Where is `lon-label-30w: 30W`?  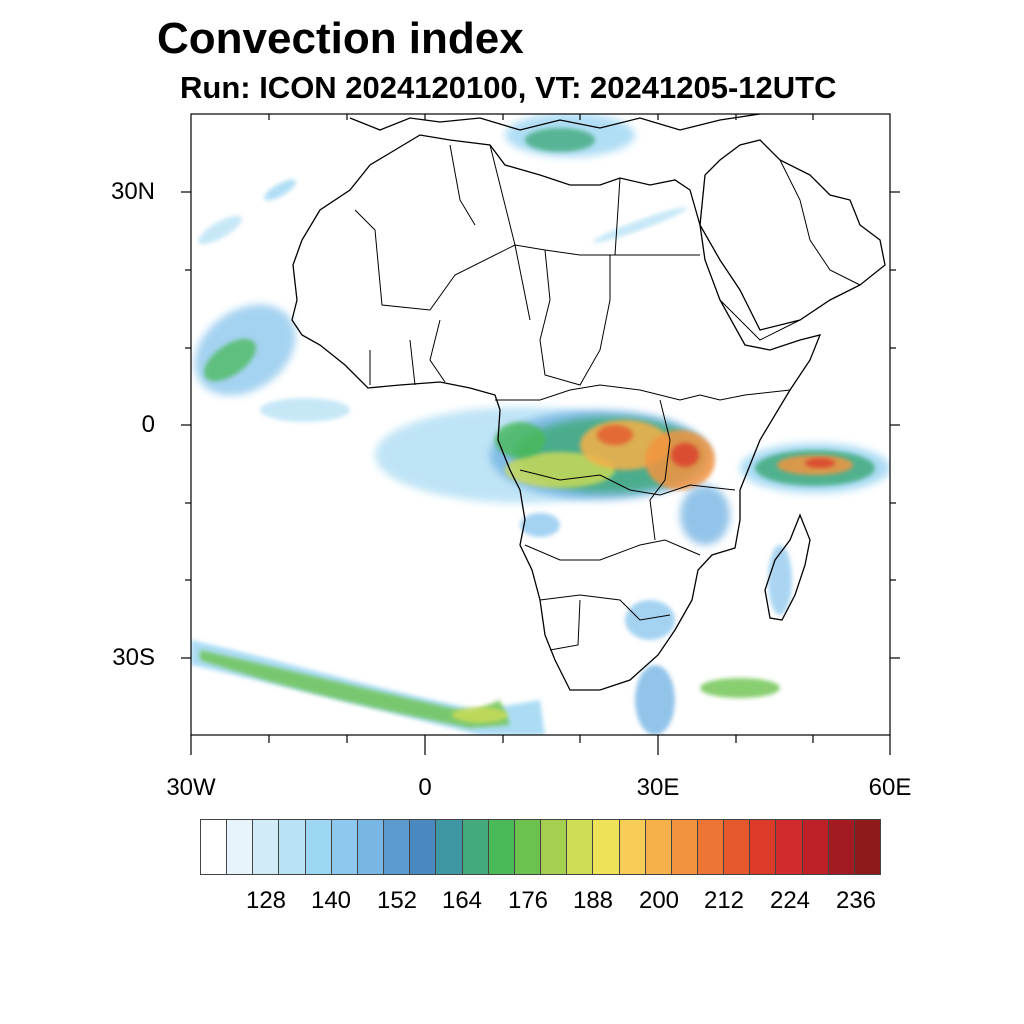
lon-label-30w: 30W is located at coordinates (191, 787).